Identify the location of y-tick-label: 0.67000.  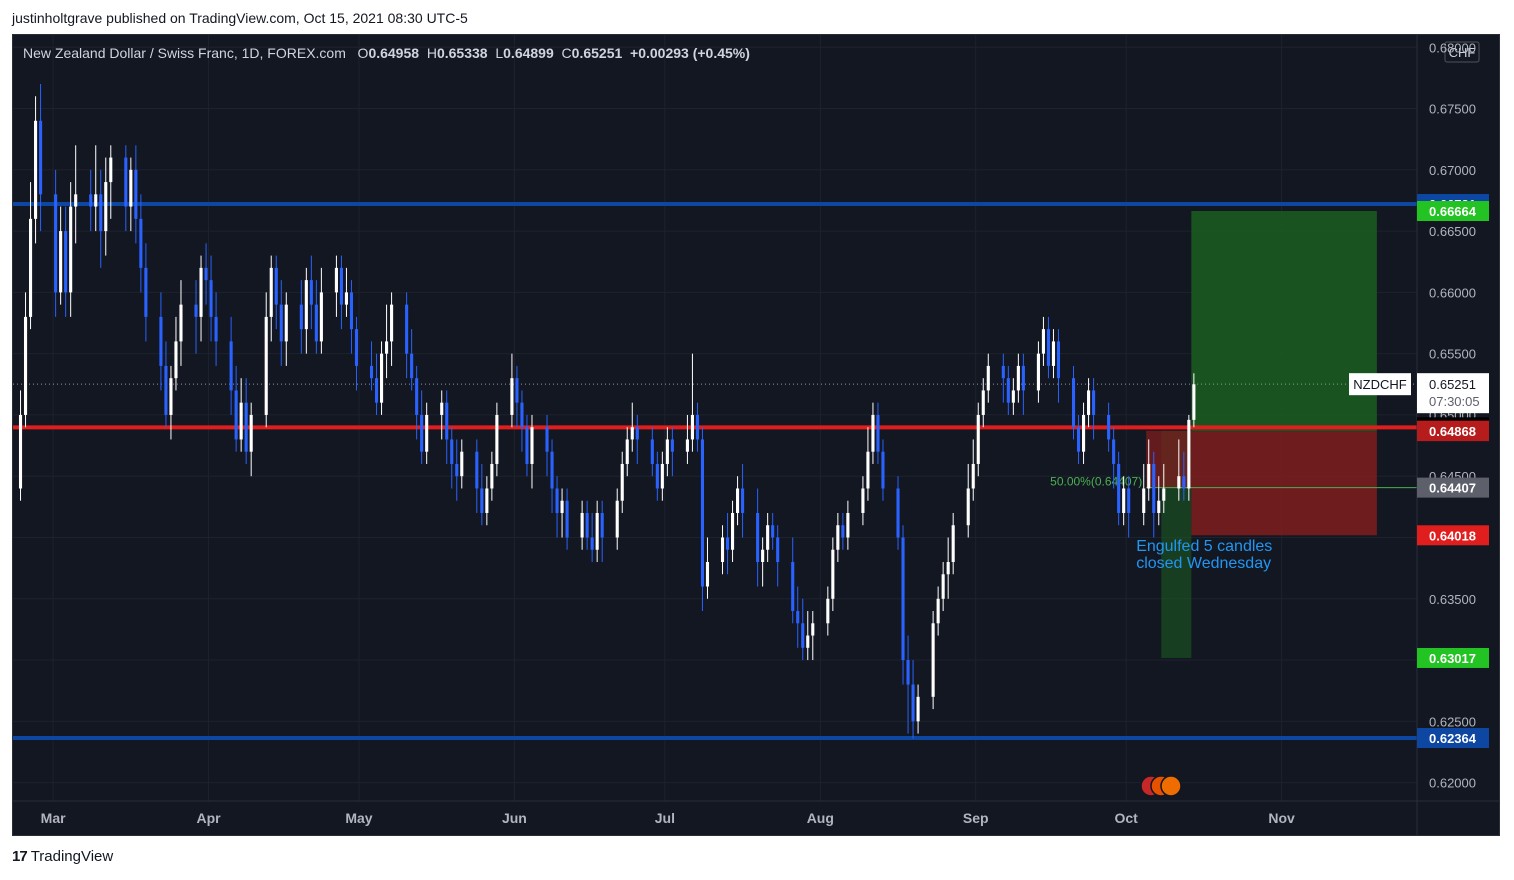
(1452, 170).